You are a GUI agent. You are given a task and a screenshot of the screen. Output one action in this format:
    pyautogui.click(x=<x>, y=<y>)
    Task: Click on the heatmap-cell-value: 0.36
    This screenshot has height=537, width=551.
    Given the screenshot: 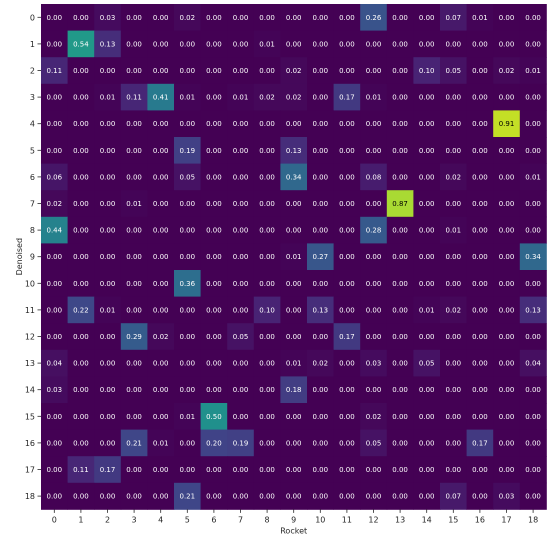 What is the action you would take?
    pyautogui.click(x=188, y=284)
    